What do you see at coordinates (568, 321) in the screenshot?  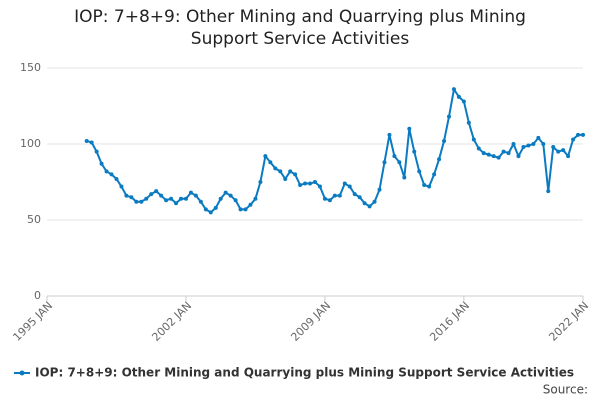 I see `x-tick-label: 2022 JAN` at bounding box center [568, 321].